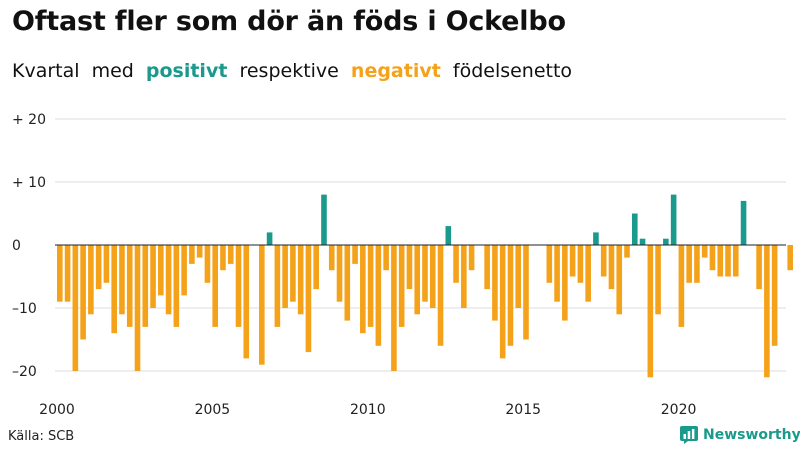 The width and height of the screenshot is (800, 450). What do you see at coordinates (24, 309) in the screenshot?
I see `y-tick-label: –10` at bounding box center [24, 309].